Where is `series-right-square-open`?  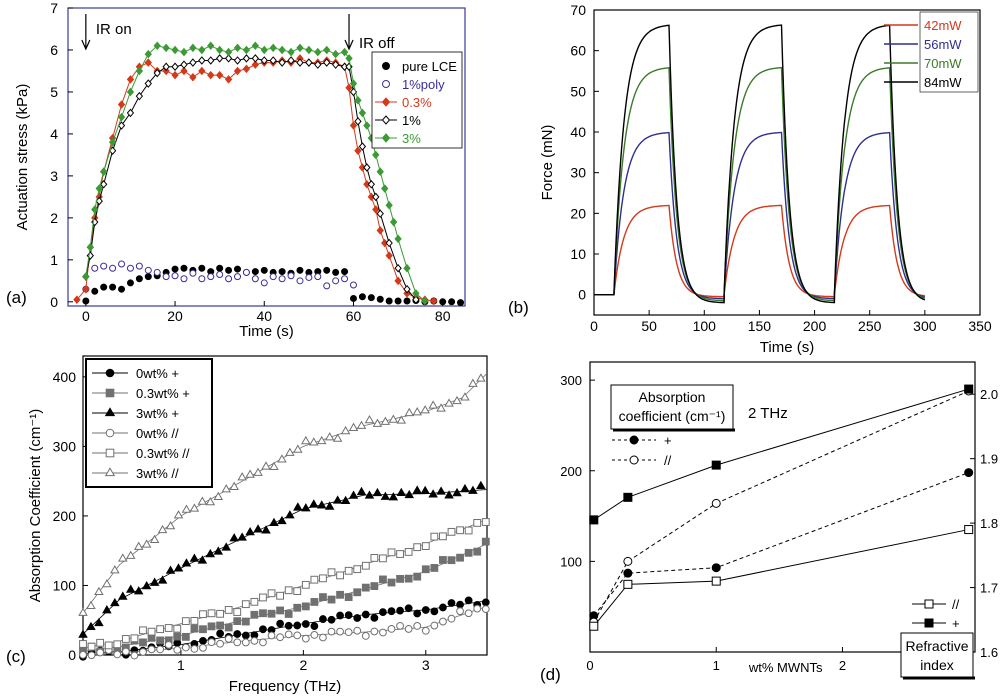 series-right-square-open is located at coordinates (781, 578).